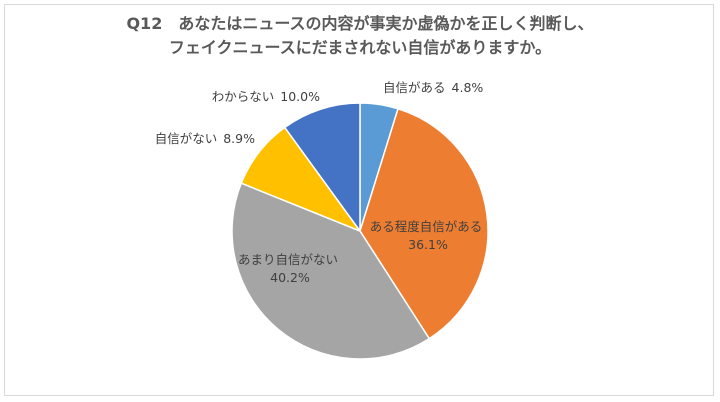  I want to click on slice-wakaranai, so click(322, 168).